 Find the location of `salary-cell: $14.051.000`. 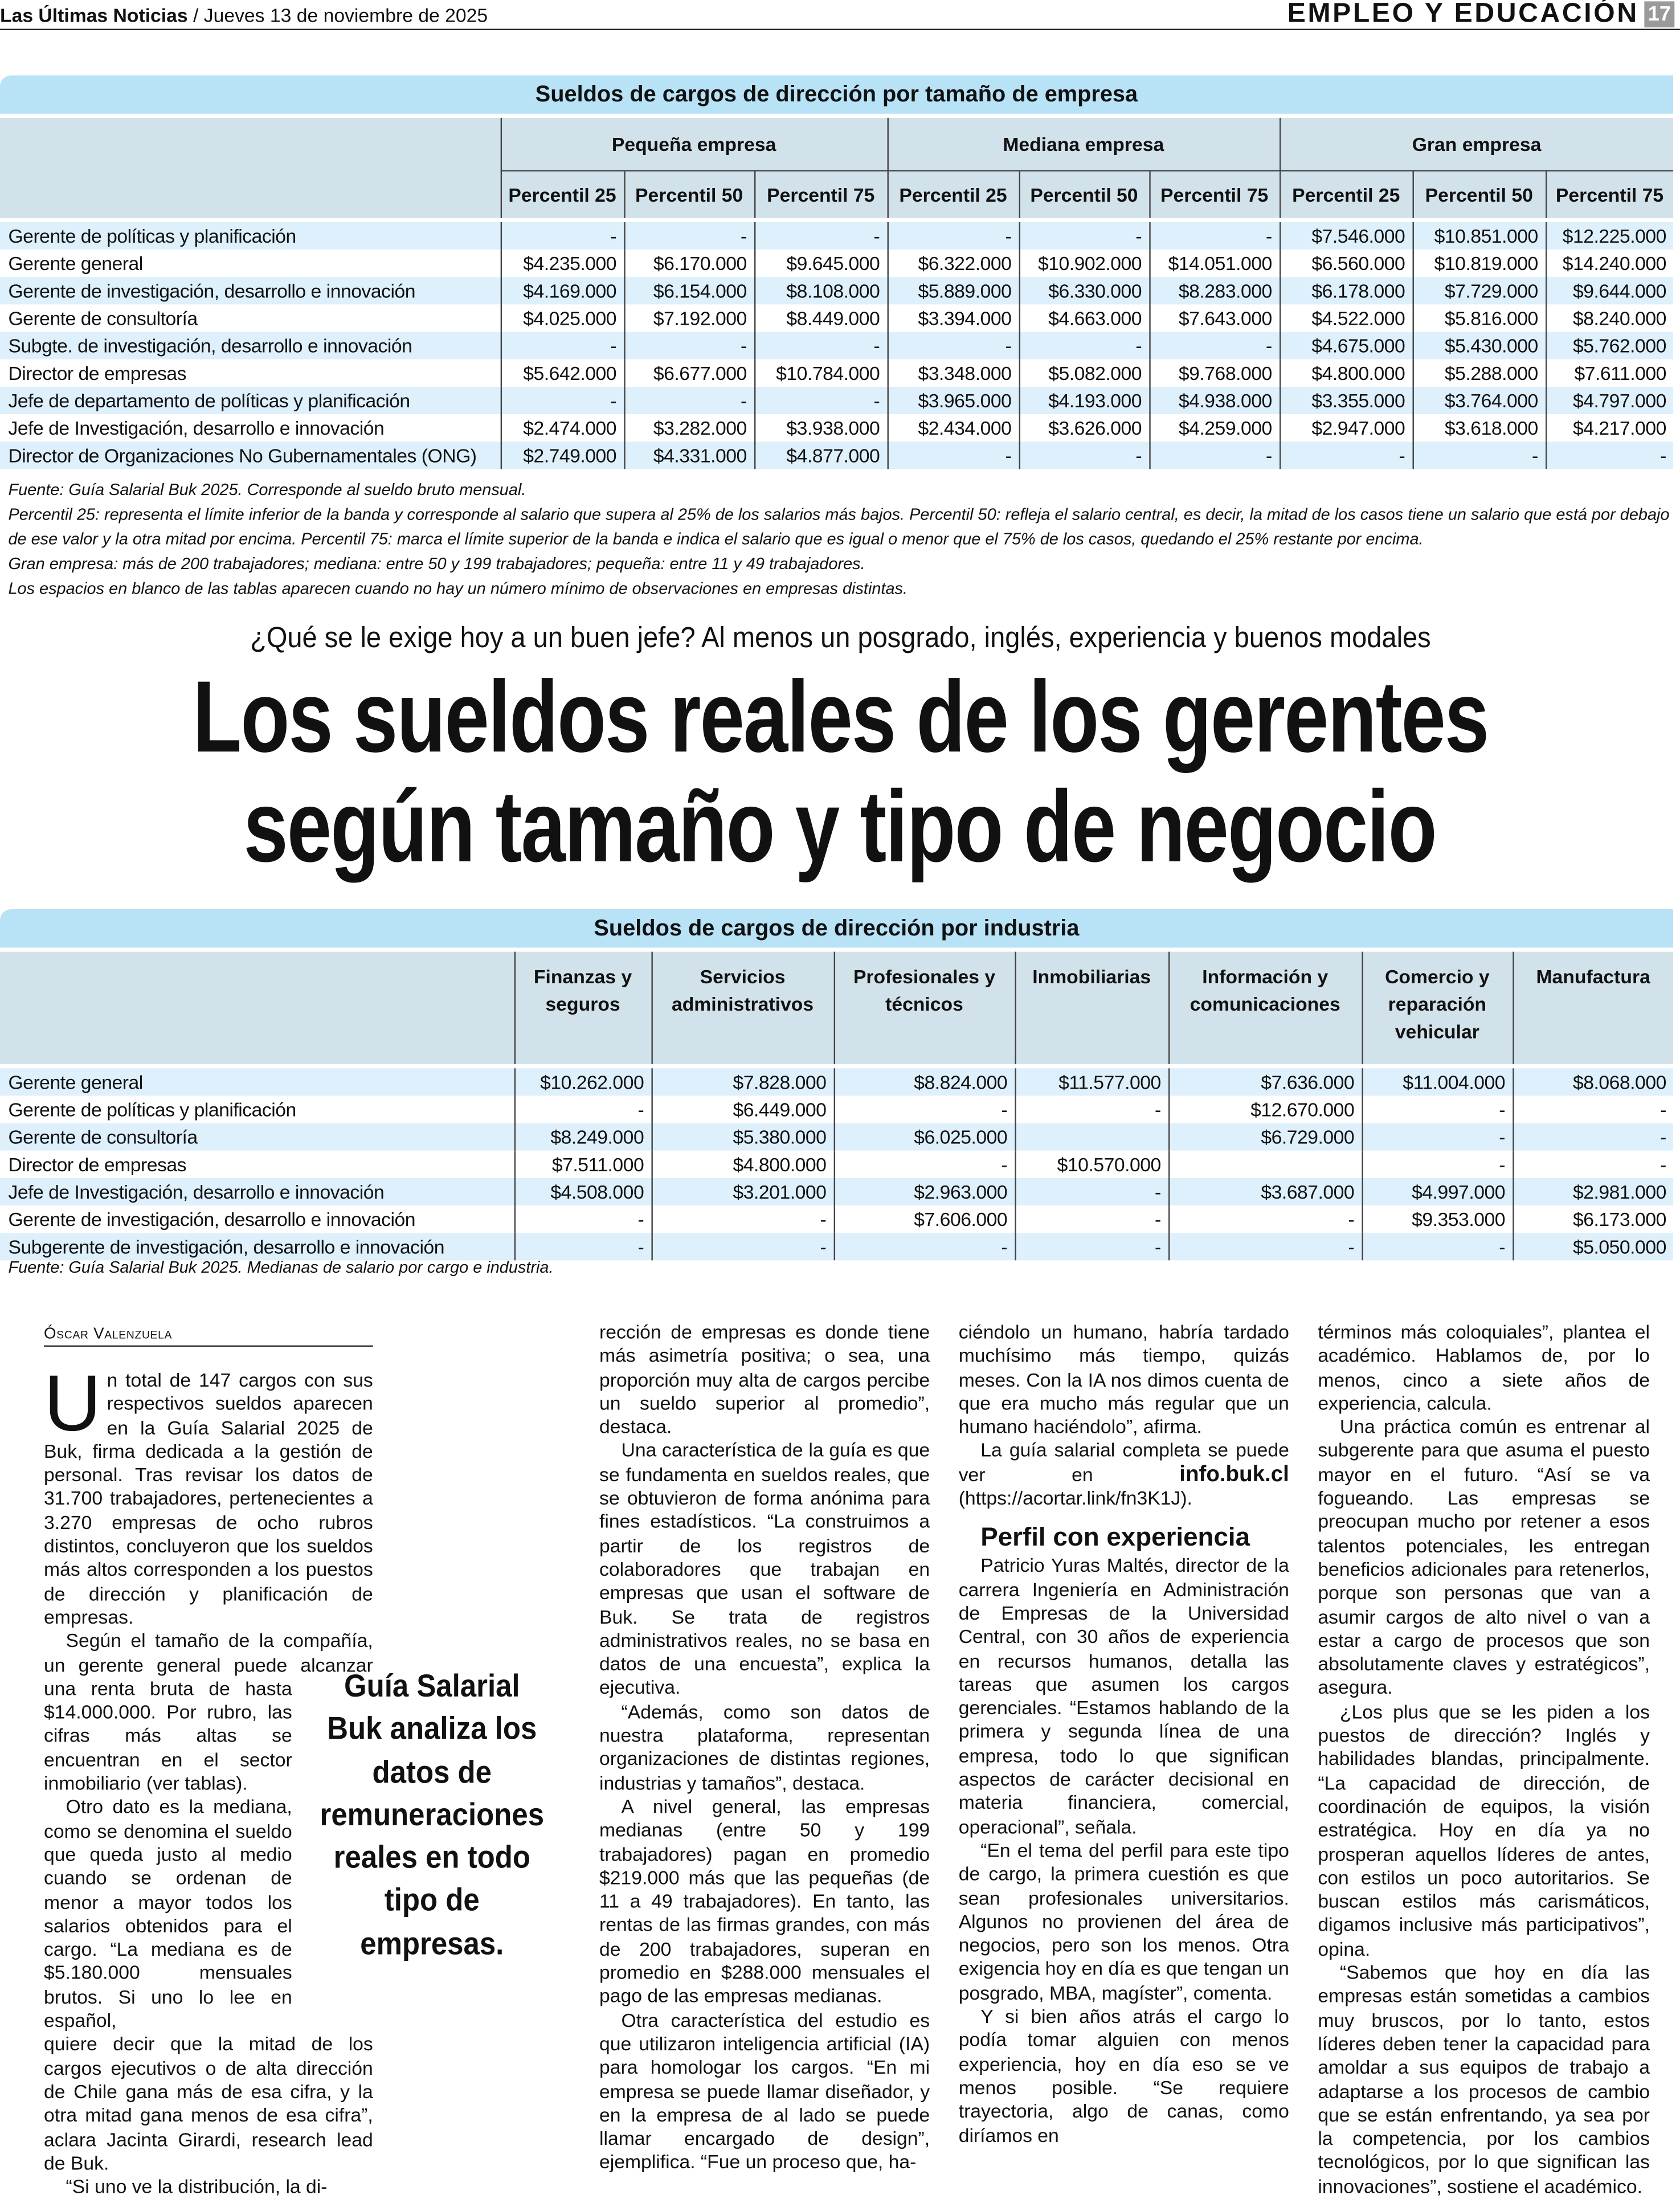

salary-cell: $14.051.000 is located at coordinates (1214, 263).